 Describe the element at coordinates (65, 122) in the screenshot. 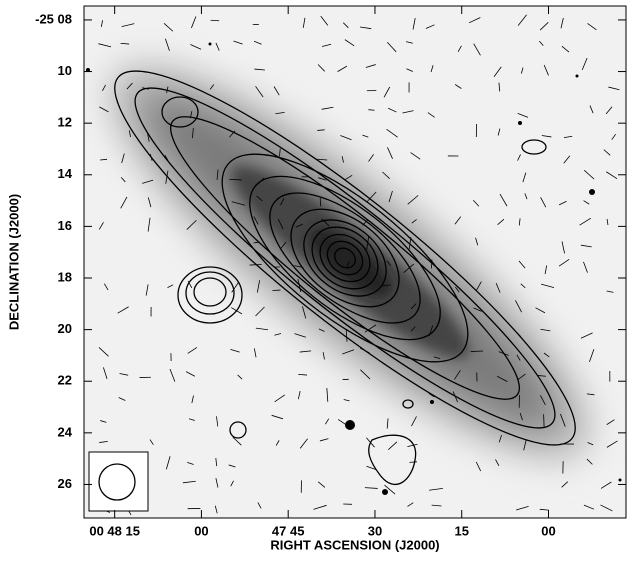

I see `y-tick-label: 12` at that location.